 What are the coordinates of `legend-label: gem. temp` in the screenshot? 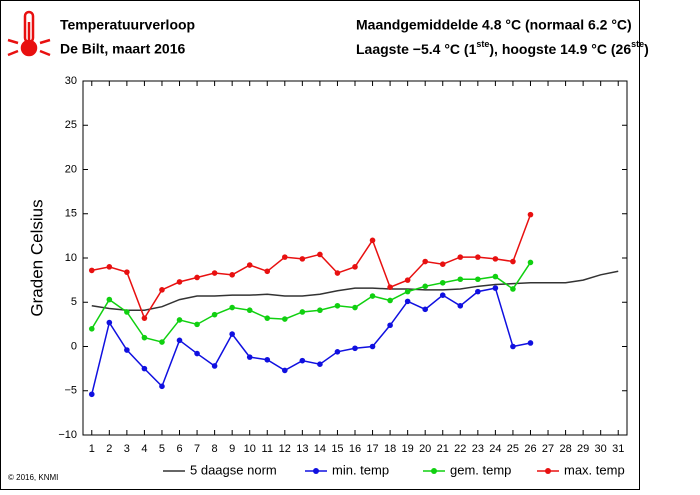 It's located at (480, 469).